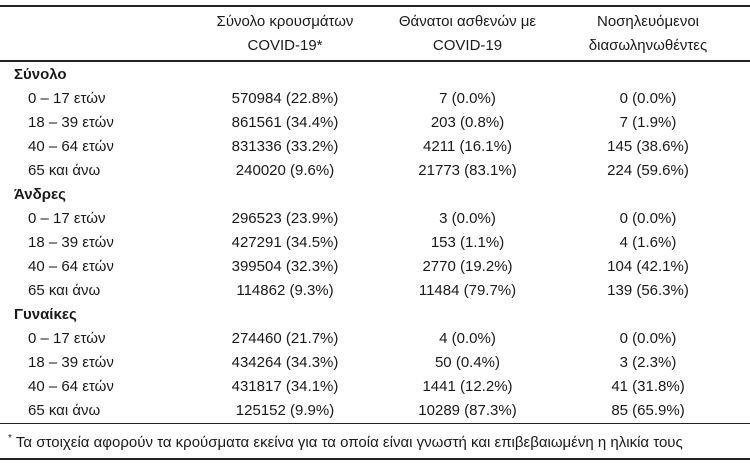 The width and height of the screenshot is (750, 463). Describe the element at coordinates (467, 170) in the screenshot. I see `deaths-cell: 21773 (83.1%)` at that location.